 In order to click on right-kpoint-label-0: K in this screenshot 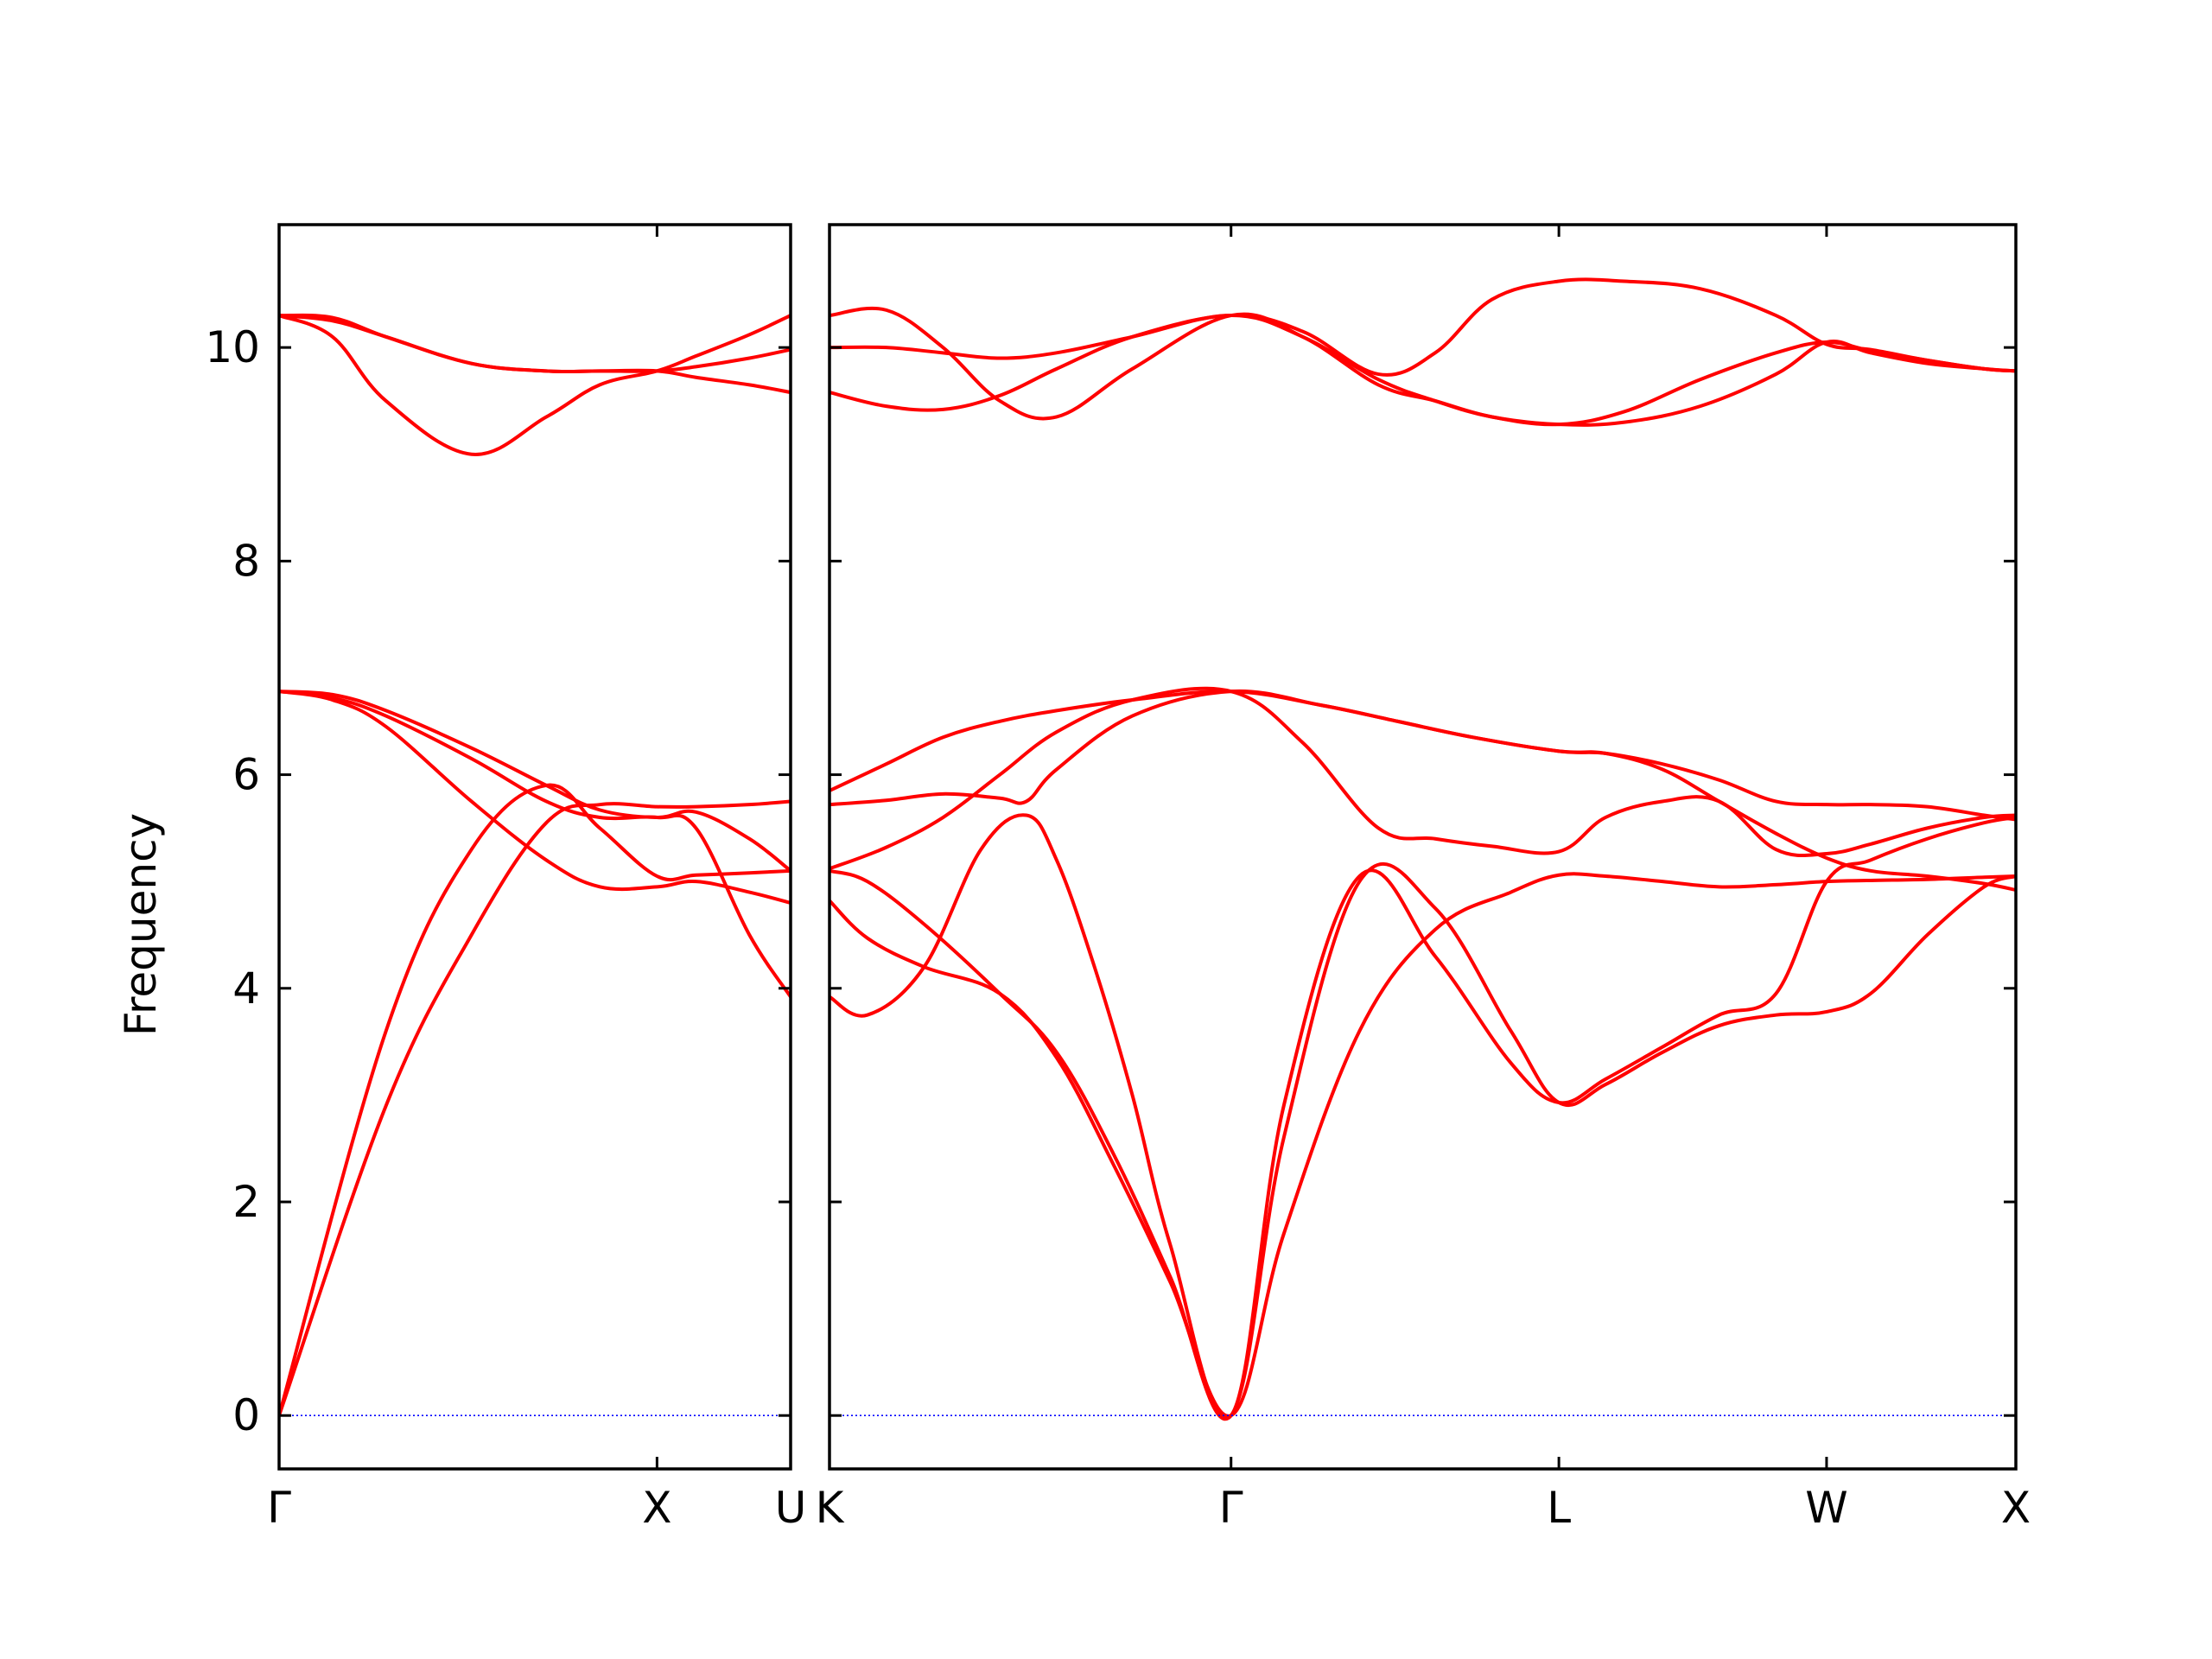, I will do `click(830, 1508)`.